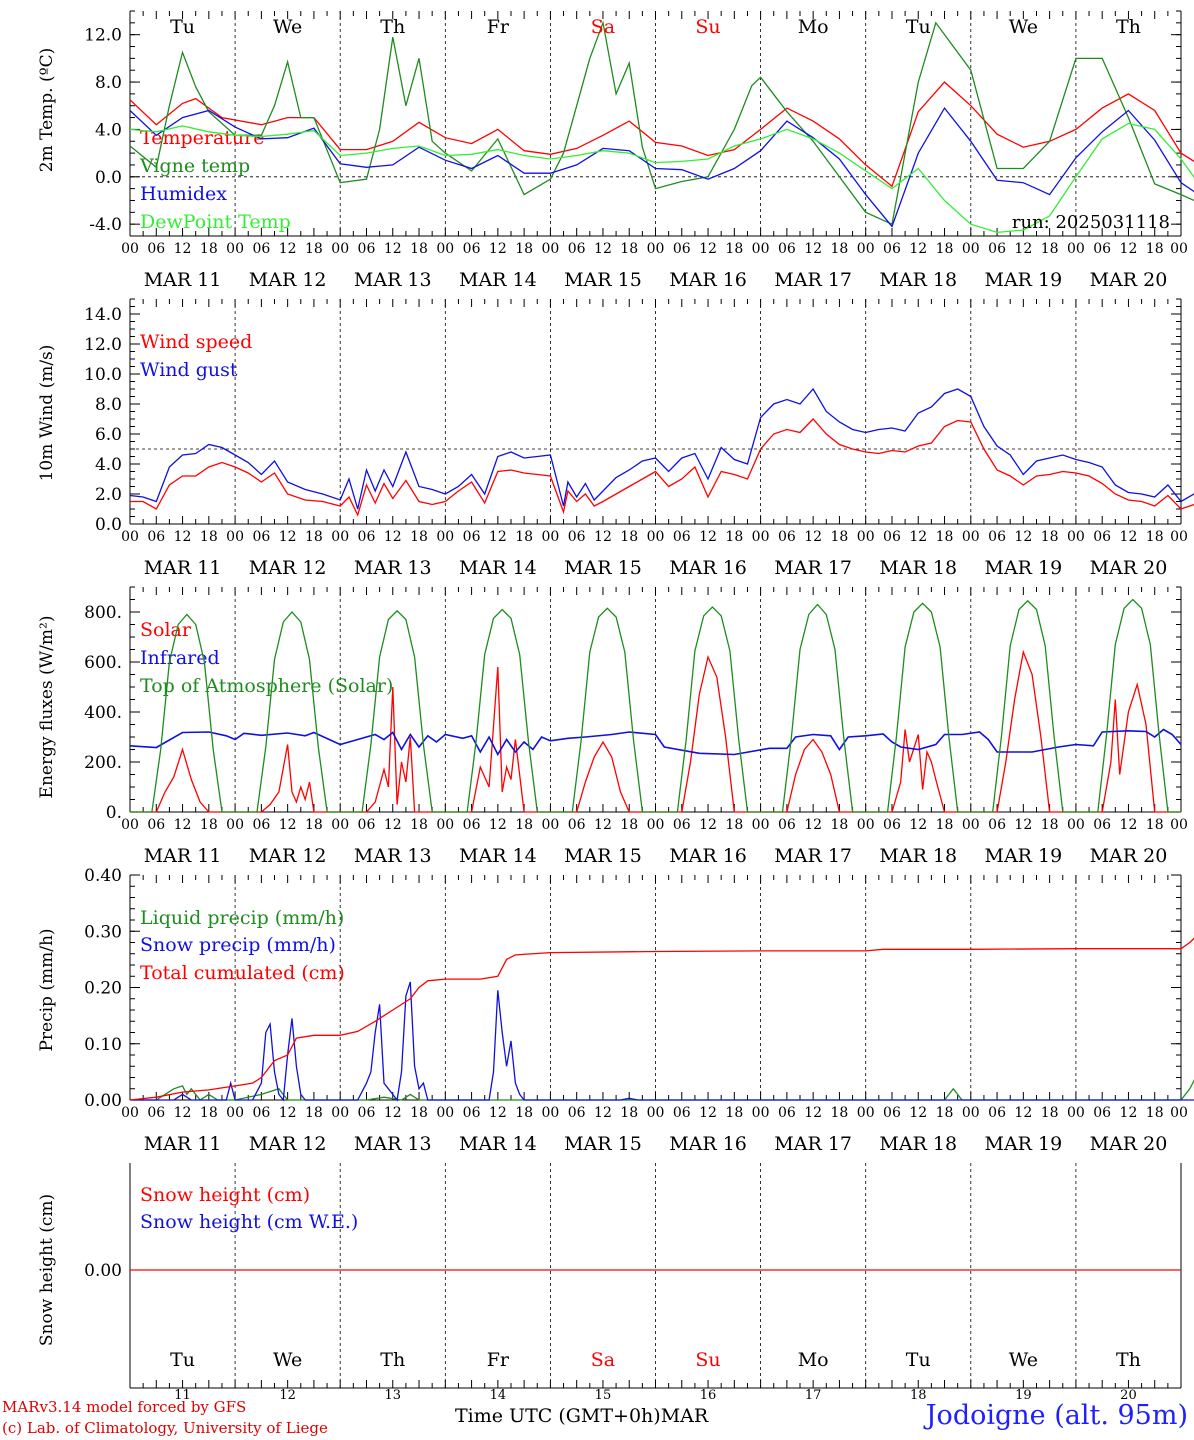 This screenshot has height=1440, width=1194. Describe the element at coordinates (1023, 280) in the screenshot. I see `date-label: MAR 19` at that location.